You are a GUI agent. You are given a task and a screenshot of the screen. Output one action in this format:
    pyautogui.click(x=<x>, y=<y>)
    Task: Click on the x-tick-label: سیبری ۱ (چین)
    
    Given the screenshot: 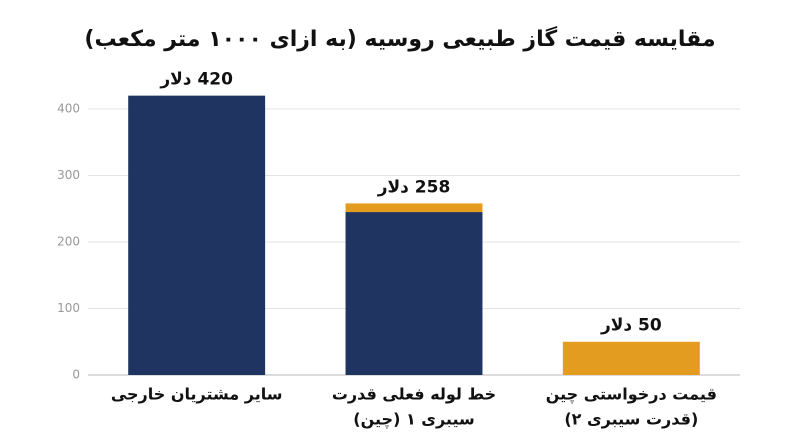 What is the action you would take?
    pyautogui.click(x=413, y=420)
    